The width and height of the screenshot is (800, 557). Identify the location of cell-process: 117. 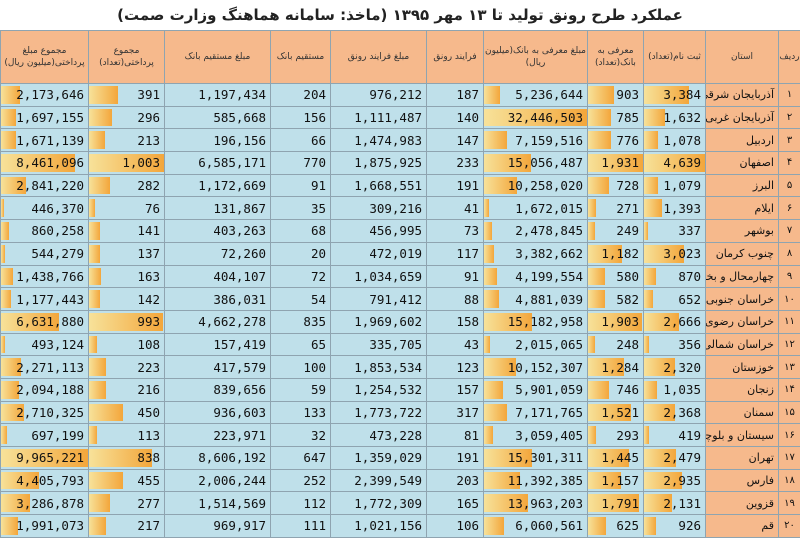
(455, 253).